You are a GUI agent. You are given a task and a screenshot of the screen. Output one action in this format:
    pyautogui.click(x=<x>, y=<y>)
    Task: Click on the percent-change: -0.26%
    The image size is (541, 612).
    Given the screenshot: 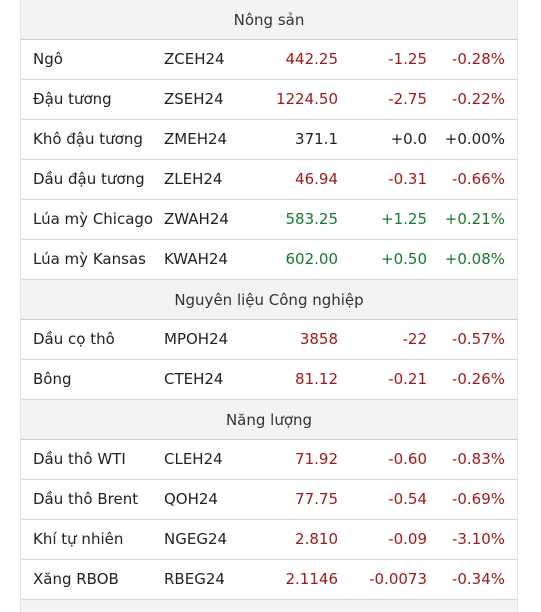 What is the action you would take?
    pyautogui.click(x=478, y=379)
    